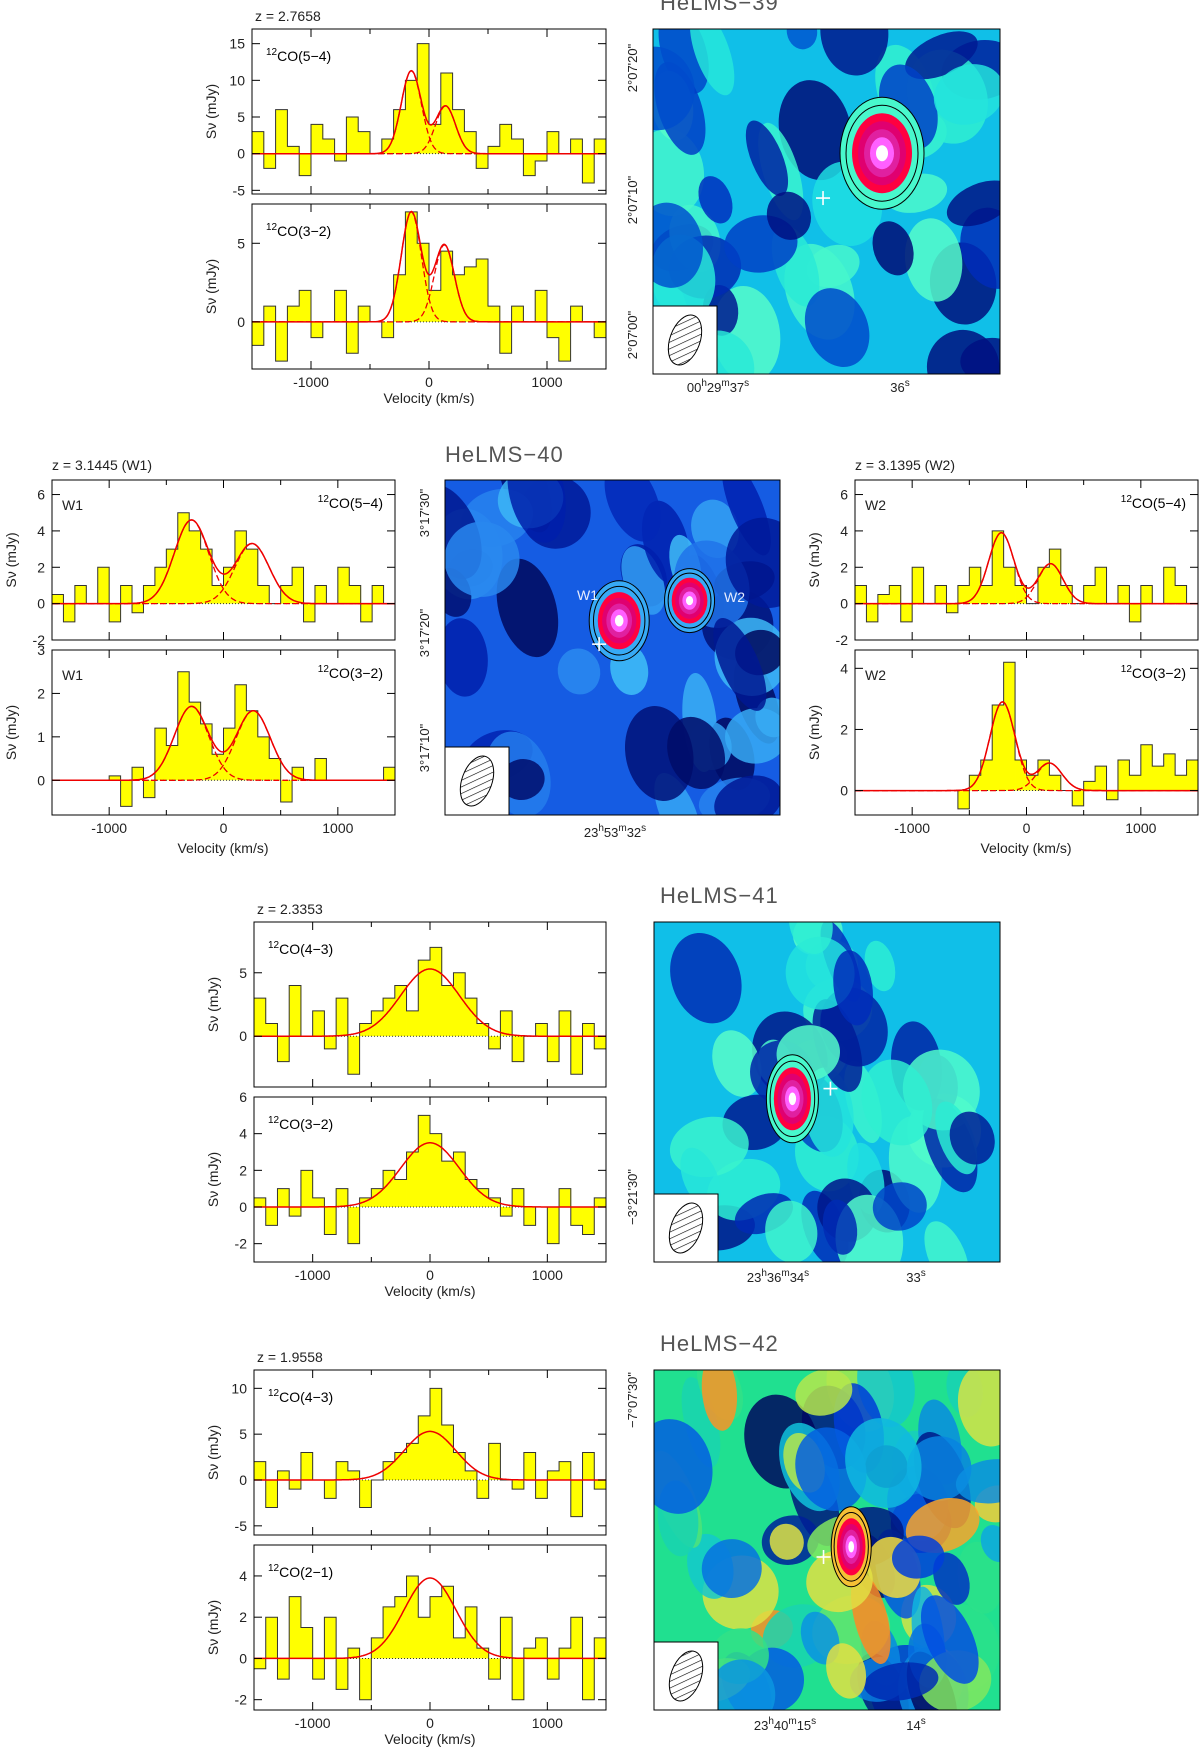 The height and width of the screenshot is (1755, 1200). I want to click on component-label: W1, so click(72, 505).